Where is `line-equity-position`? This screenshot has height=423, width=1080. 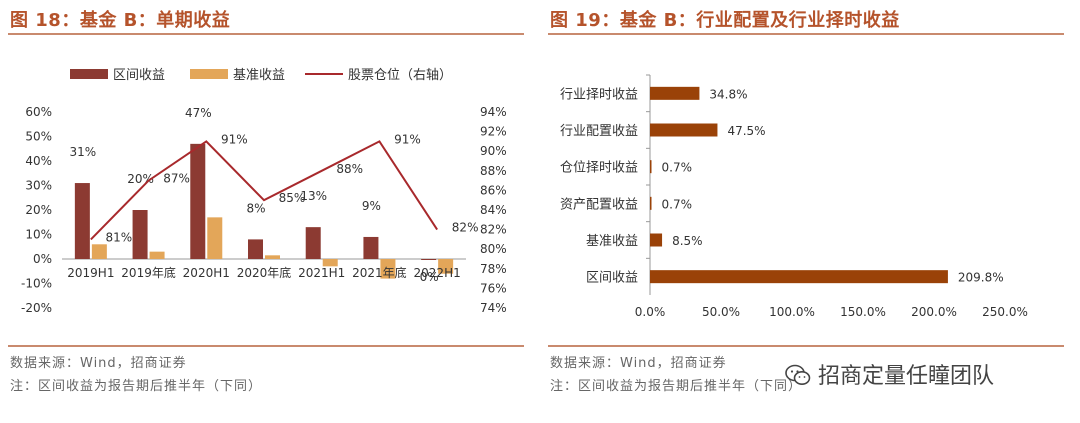
line-equity-position is located at coordinates (264, 190).